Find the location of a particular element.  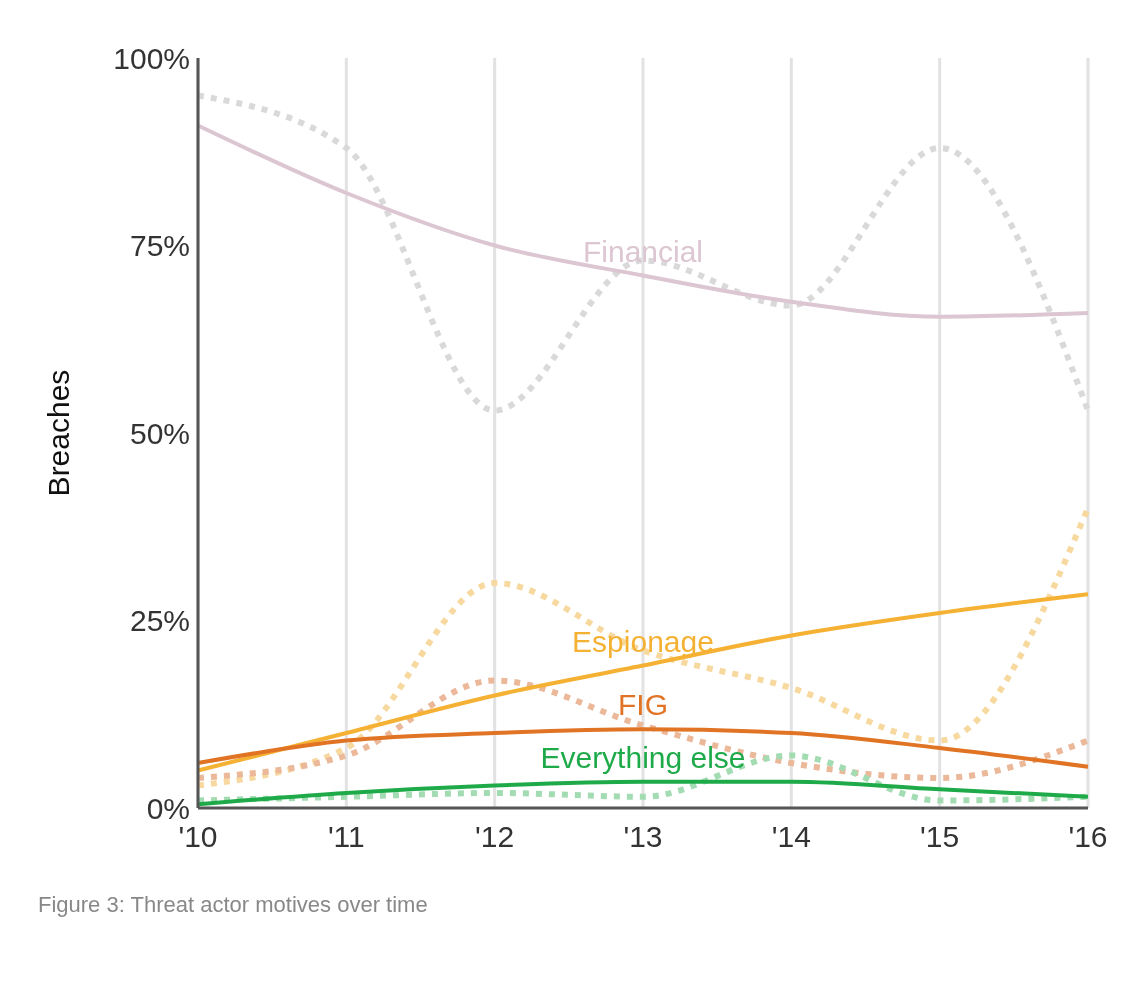

x-tick-label: '15 is located at coordinates (940, 837).